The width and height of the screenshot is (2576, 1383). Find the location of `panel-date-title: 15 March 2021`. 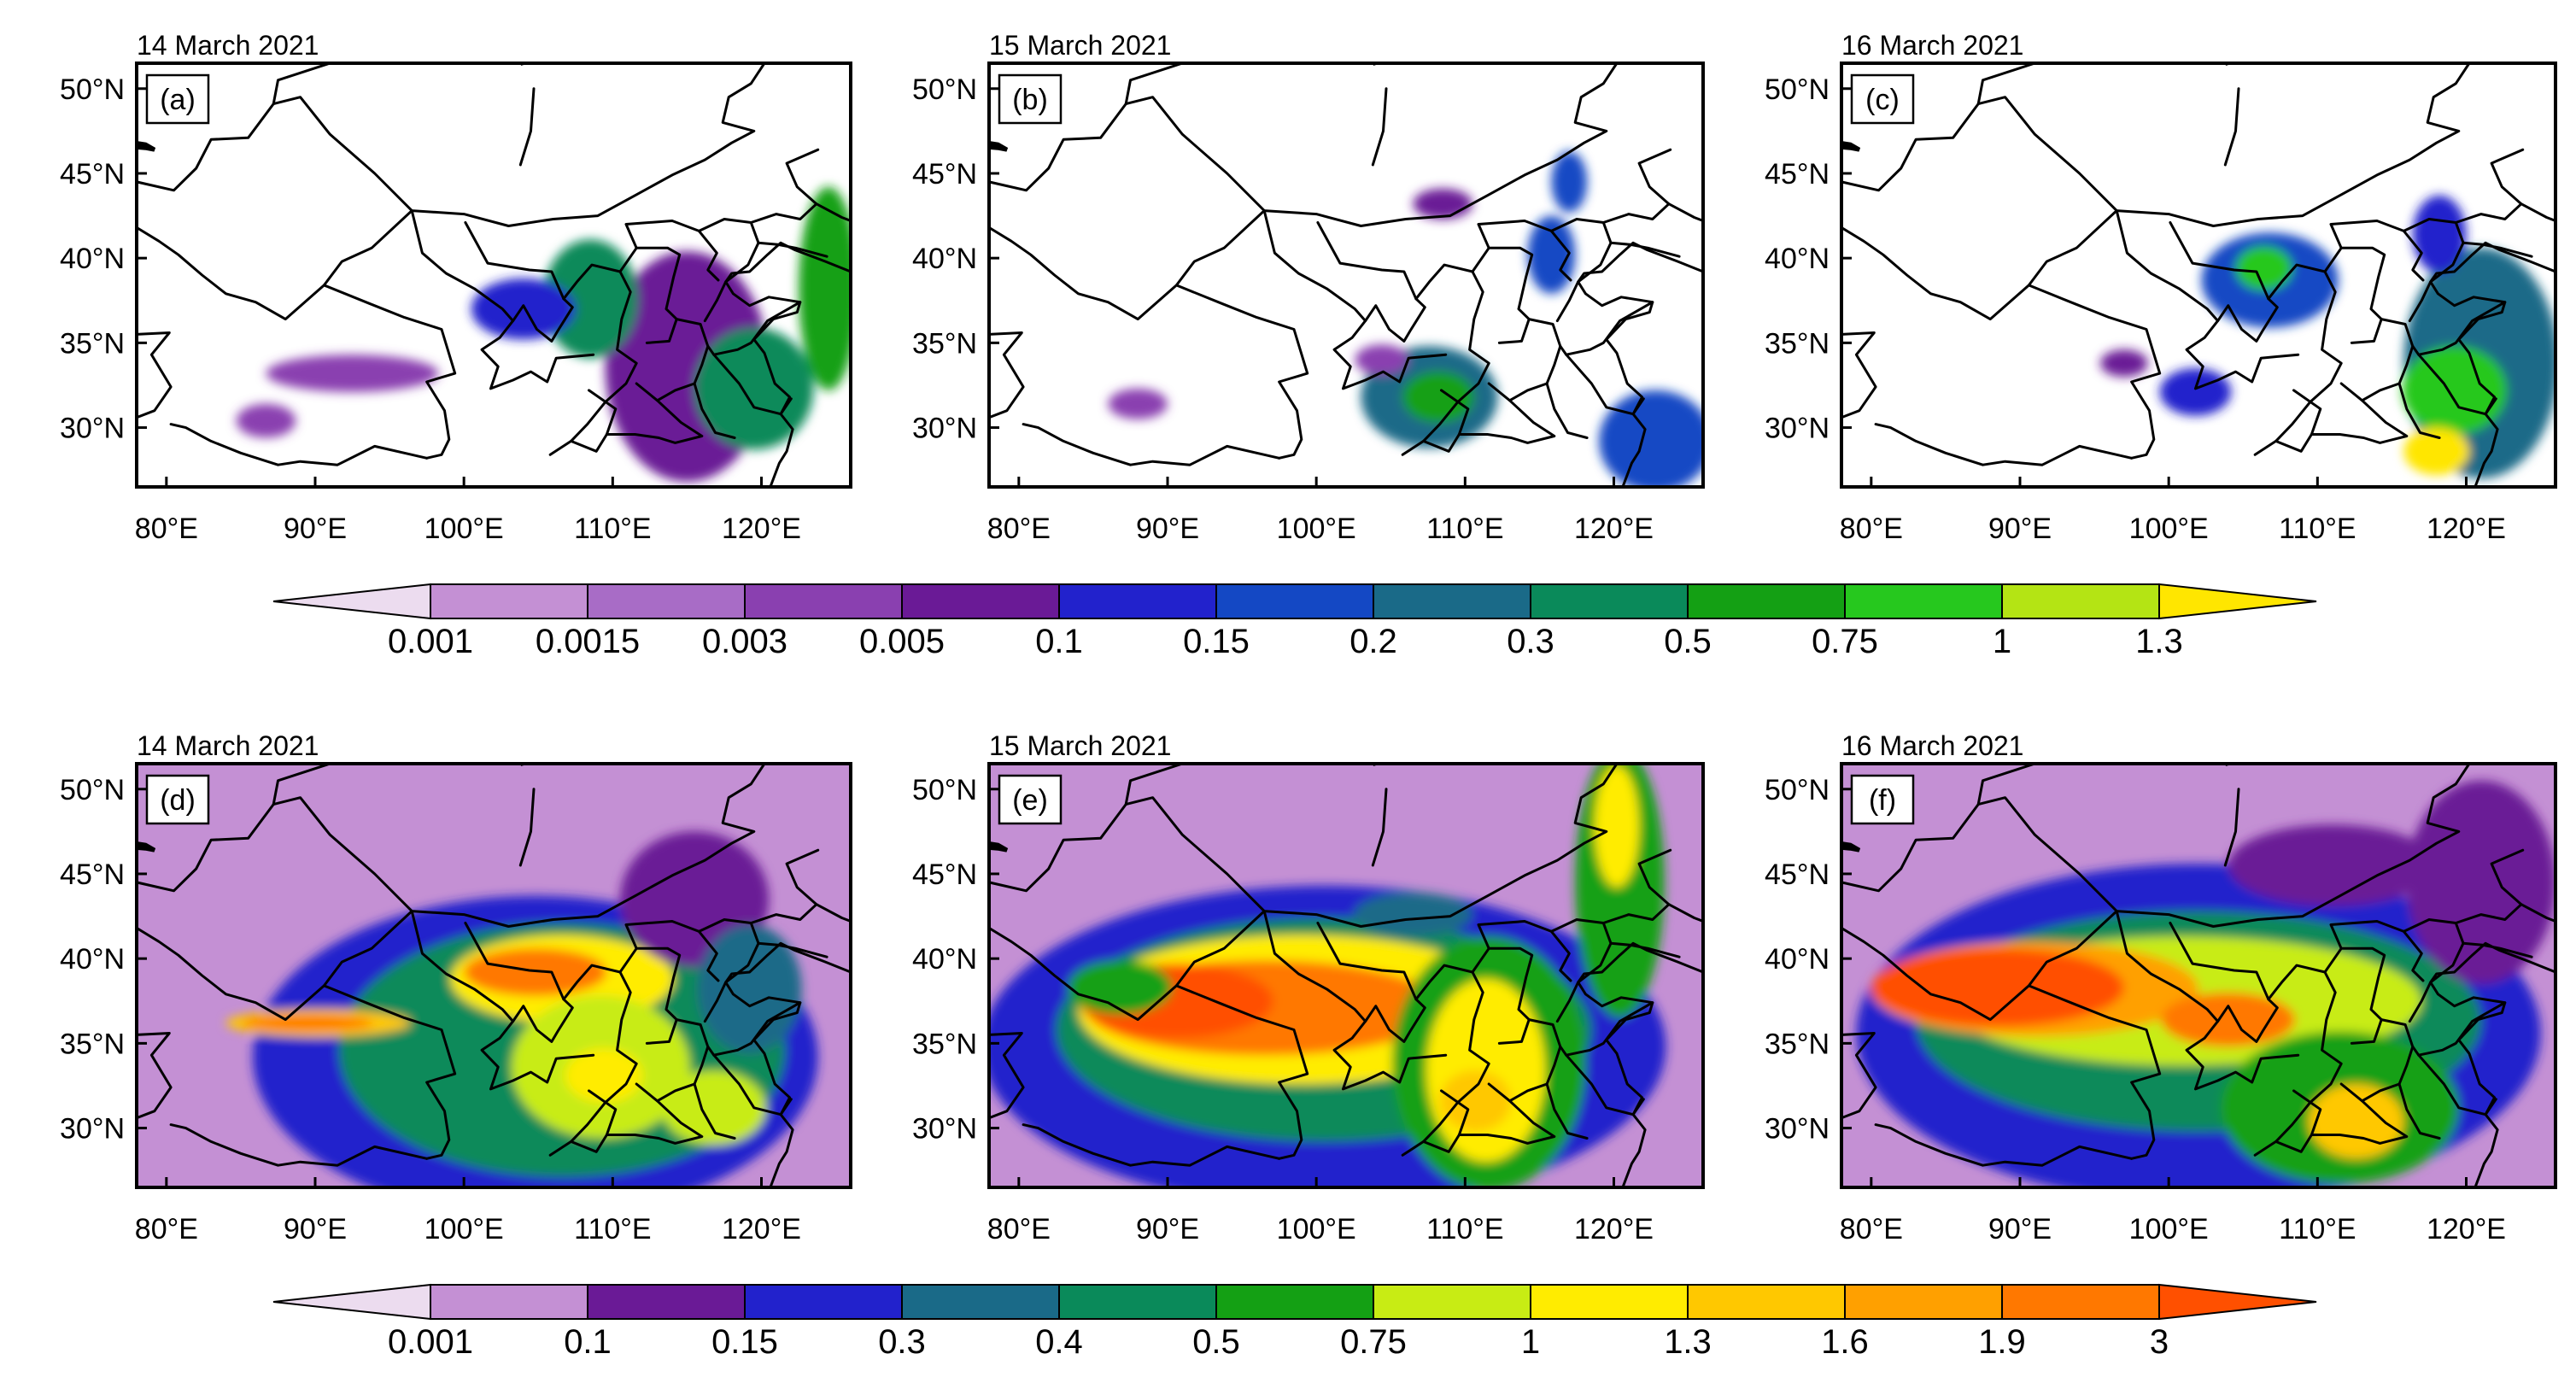

panel-date-title: 15 March 2021 is located at coordinates (1080, 745).